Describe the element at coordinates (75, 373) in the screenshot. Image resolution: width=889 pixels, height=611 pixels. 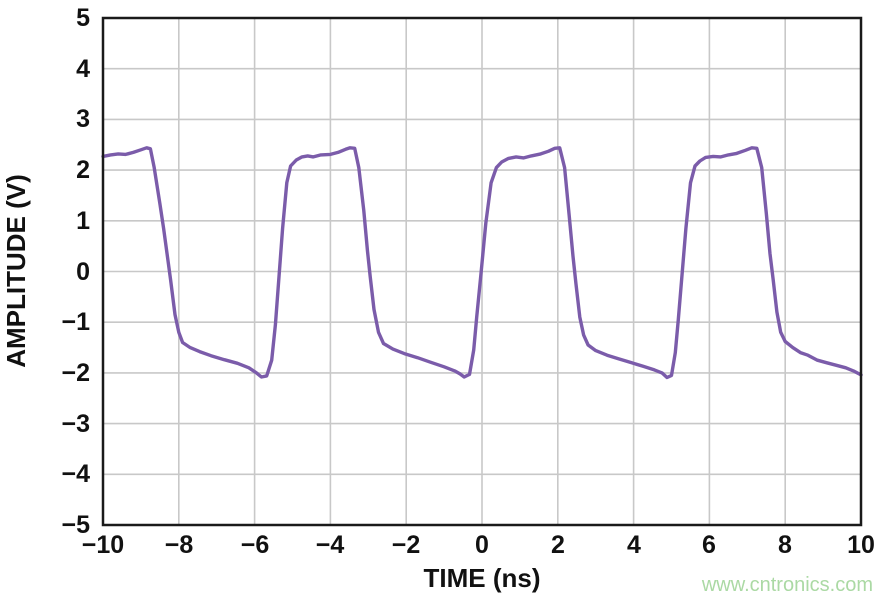
I see `y-tick-label: −2` at that location.